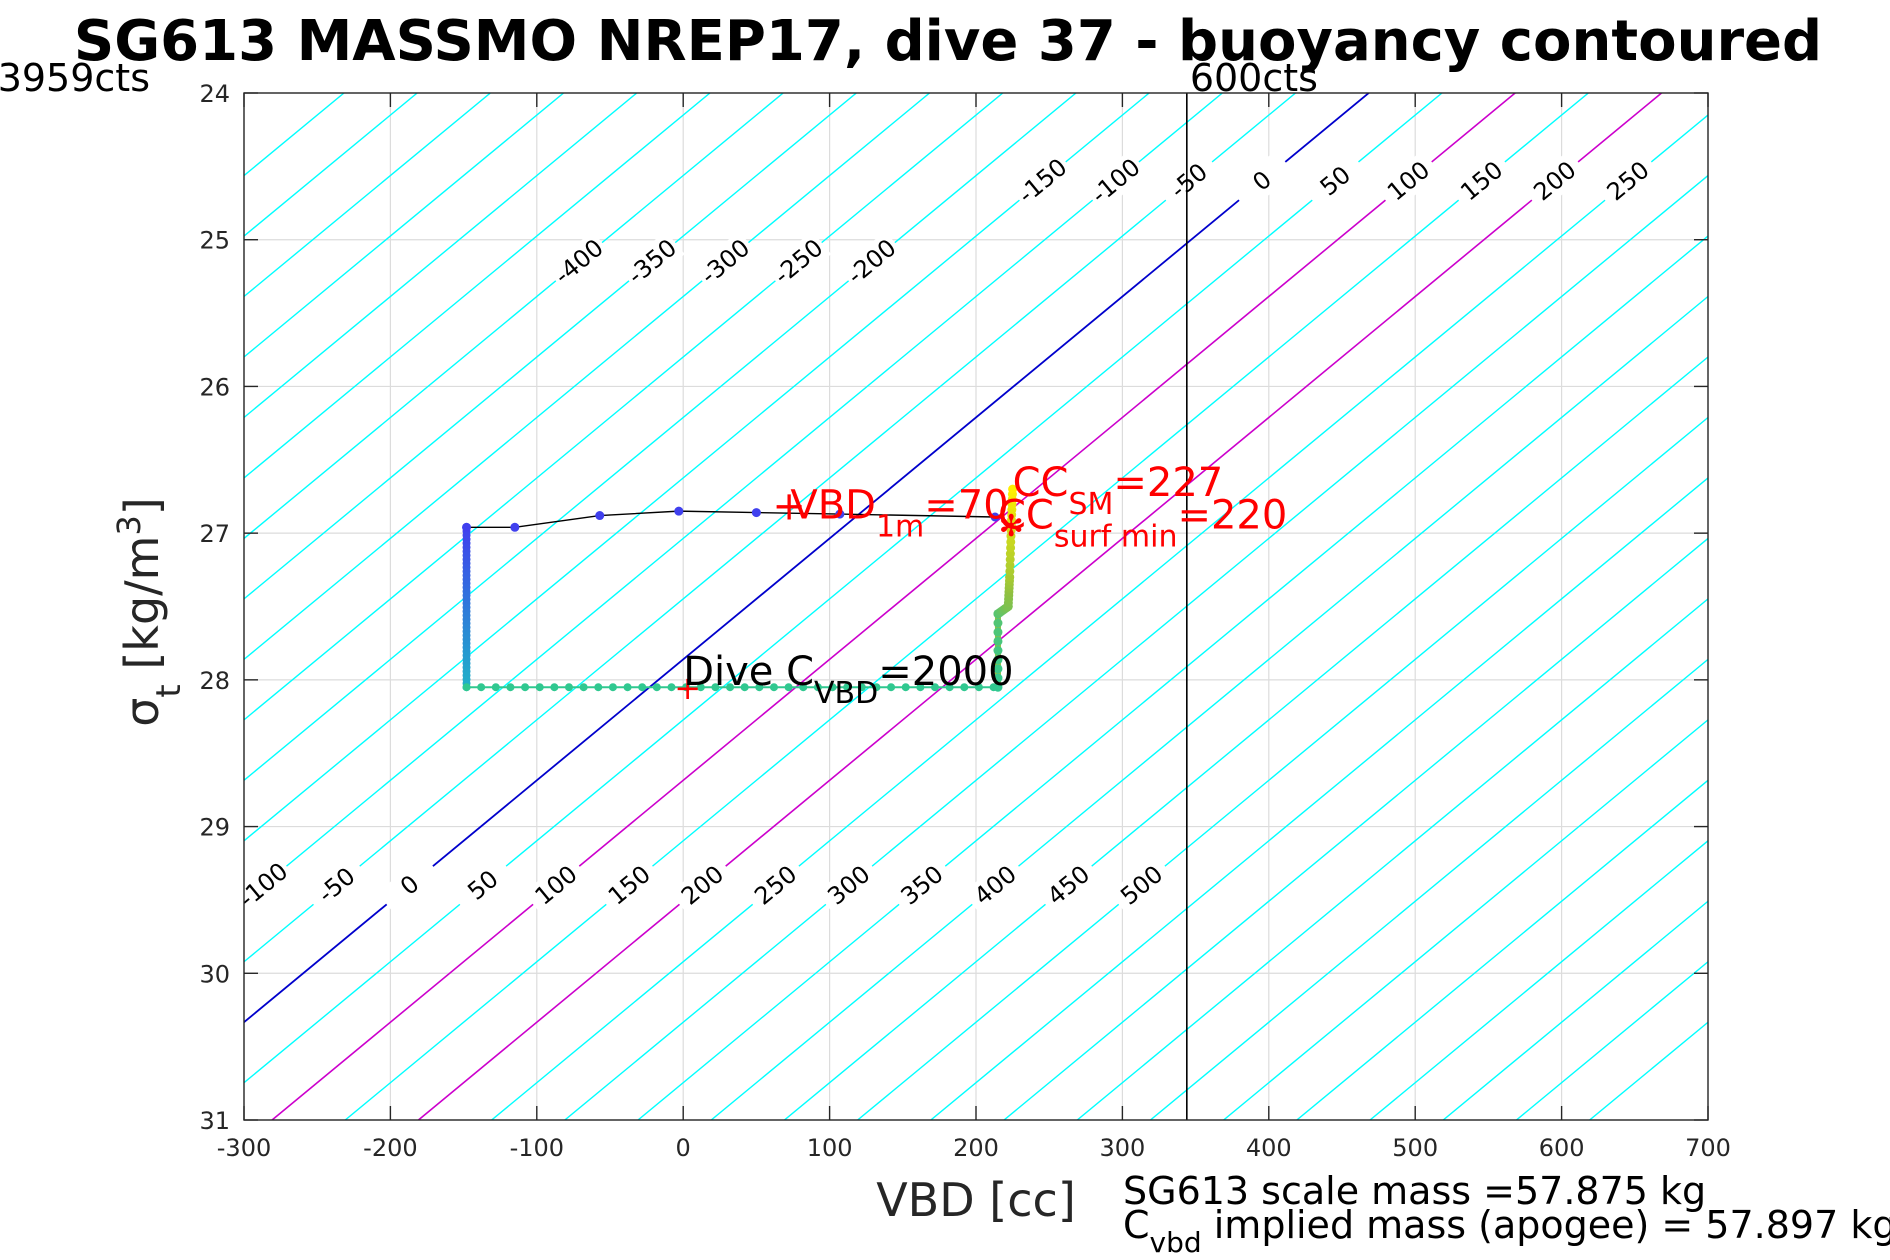 The image size is (1890, 1260). What do you see at coordinates (1041, 483) in the screenshot?
I see `ccsm-label-main: CC` at bounding box center [1041, 483].